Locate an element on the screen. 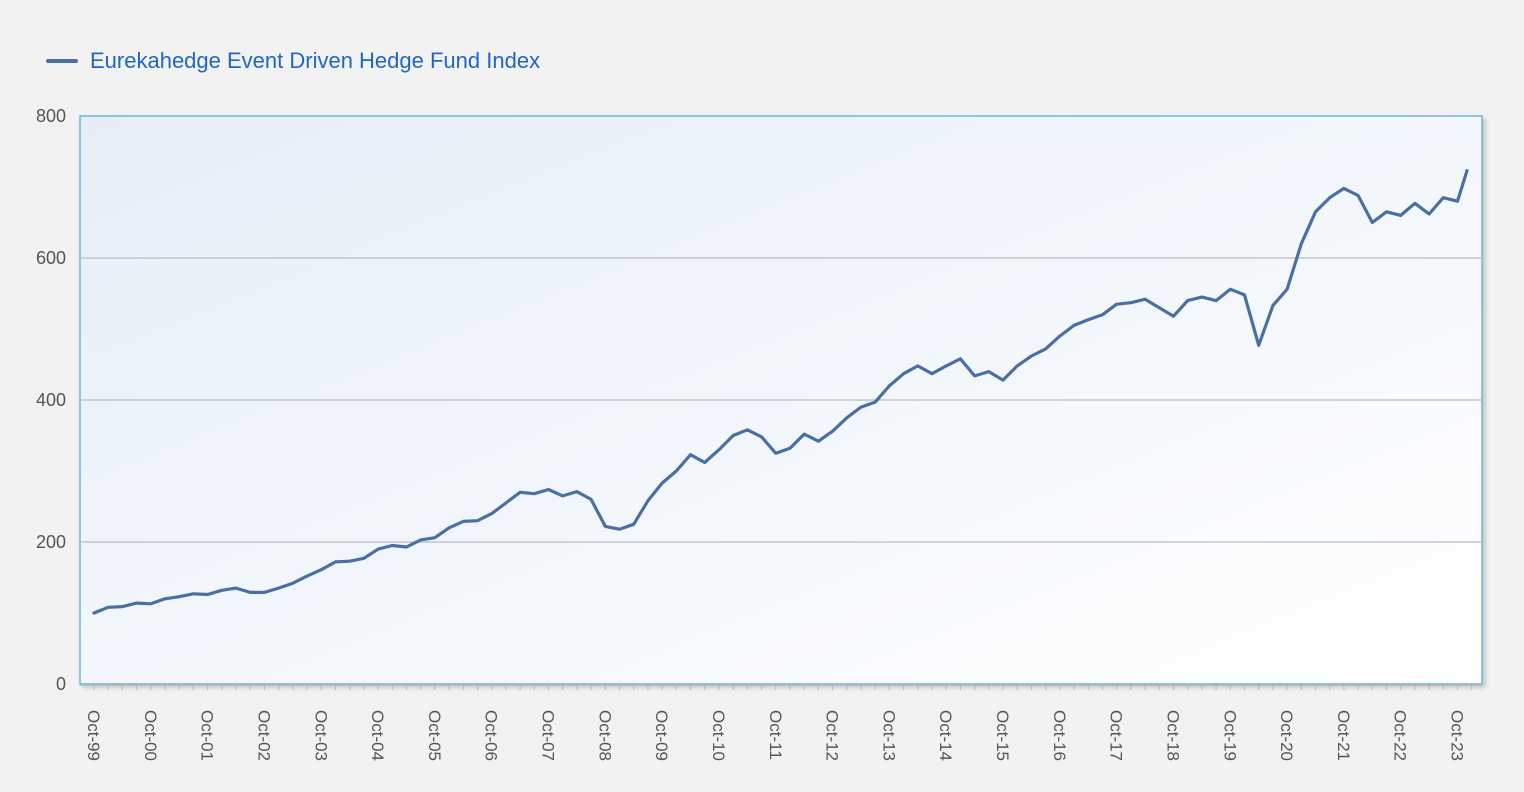 This screenshot has width=1524, height=792. x-tick-label: Oct-07 is located at coordinates (548, 735).